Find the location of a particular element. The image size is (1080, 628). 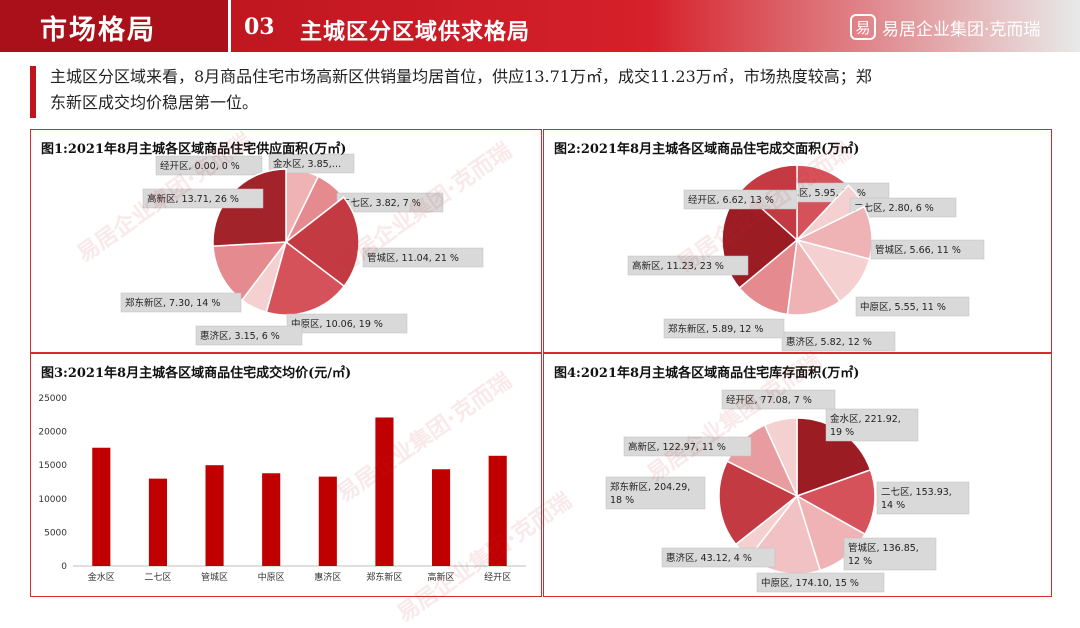

x-tick-label: 二七区 is located at coordinates (157, 577).